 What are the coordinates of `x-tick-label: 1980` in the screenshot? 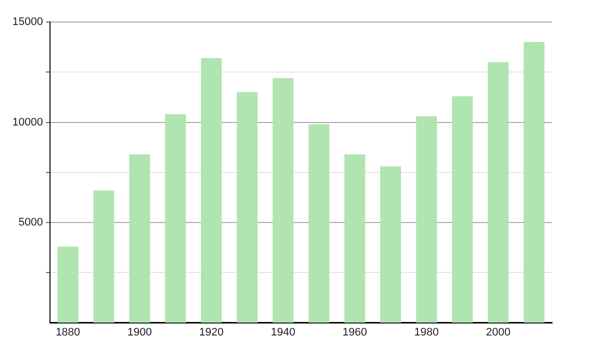 It's located at (426, 332).